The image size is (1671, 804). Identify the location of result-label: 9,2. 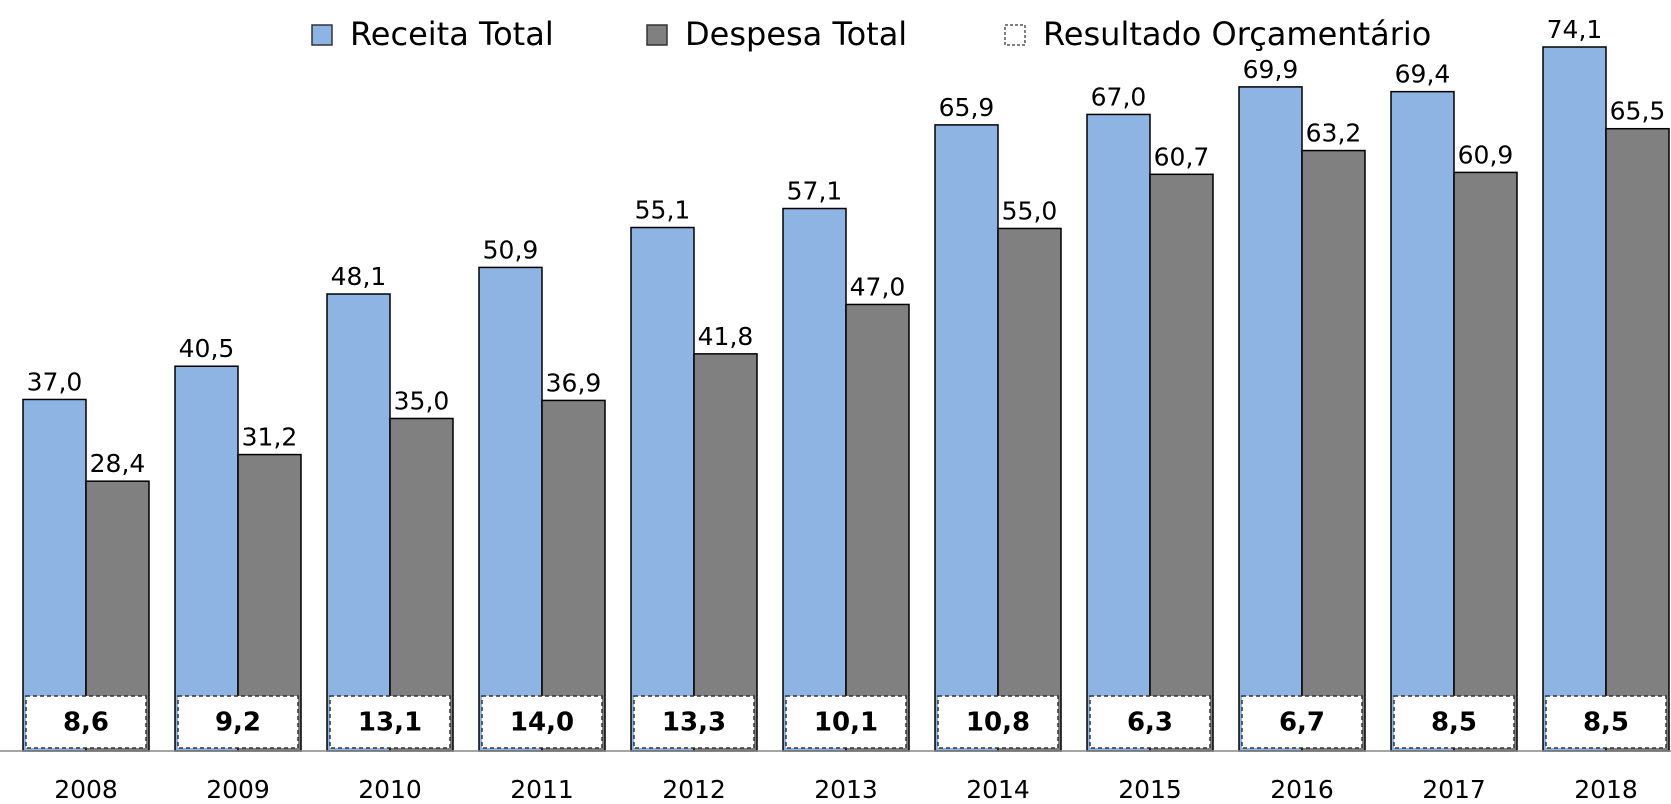
(238, 723).